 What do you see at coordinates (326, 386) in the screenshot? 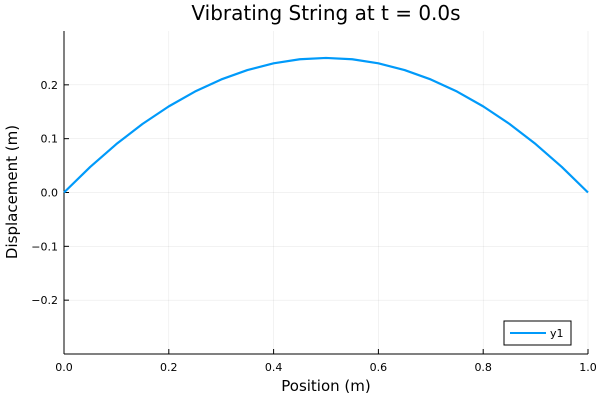
I see `x-axis-label: Position (m)` at bounding box center [326, 386].